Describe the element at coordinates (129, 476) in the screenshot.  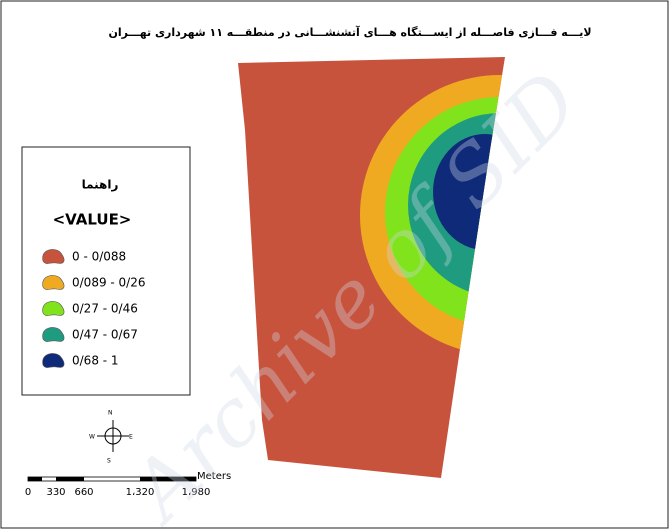
I see `scale-bar: Meters` at that location.